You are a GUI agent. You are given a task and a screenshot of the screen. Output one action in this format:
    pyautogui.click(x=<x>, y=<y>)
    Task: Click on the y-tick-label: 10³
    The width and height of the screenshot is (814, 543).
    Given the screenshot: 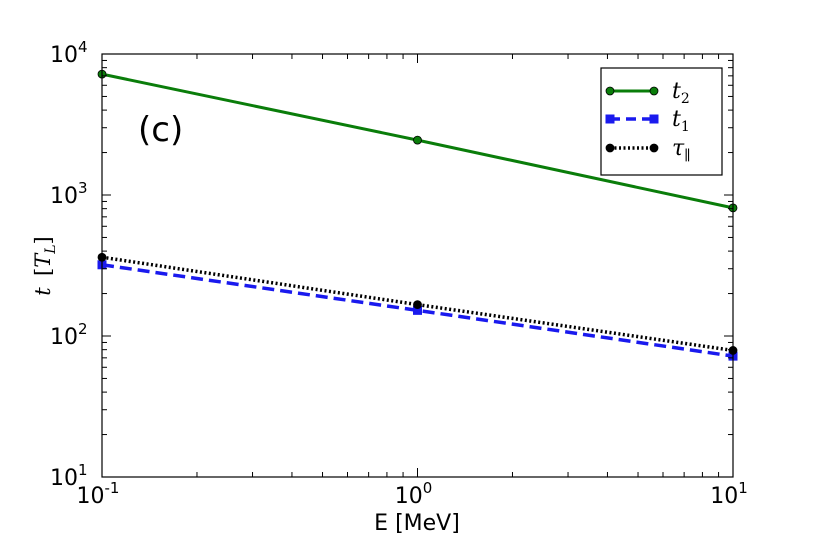 What is the action you would take?
    pyautogui.click(x=69, y=194)
    